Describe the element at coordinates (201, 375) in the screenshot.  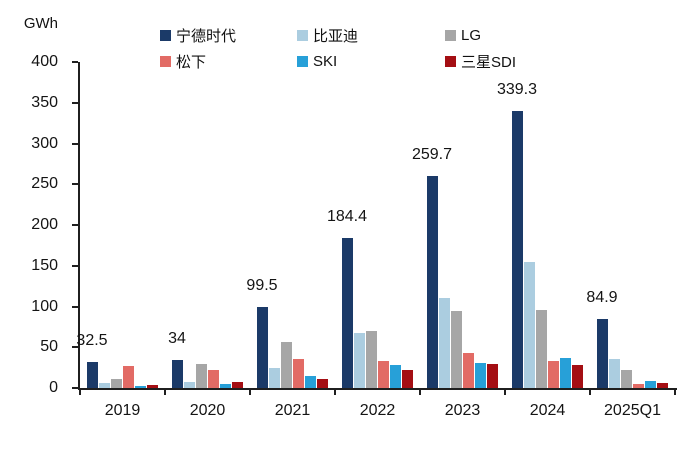
I see `bar-lg-2020` at that location.